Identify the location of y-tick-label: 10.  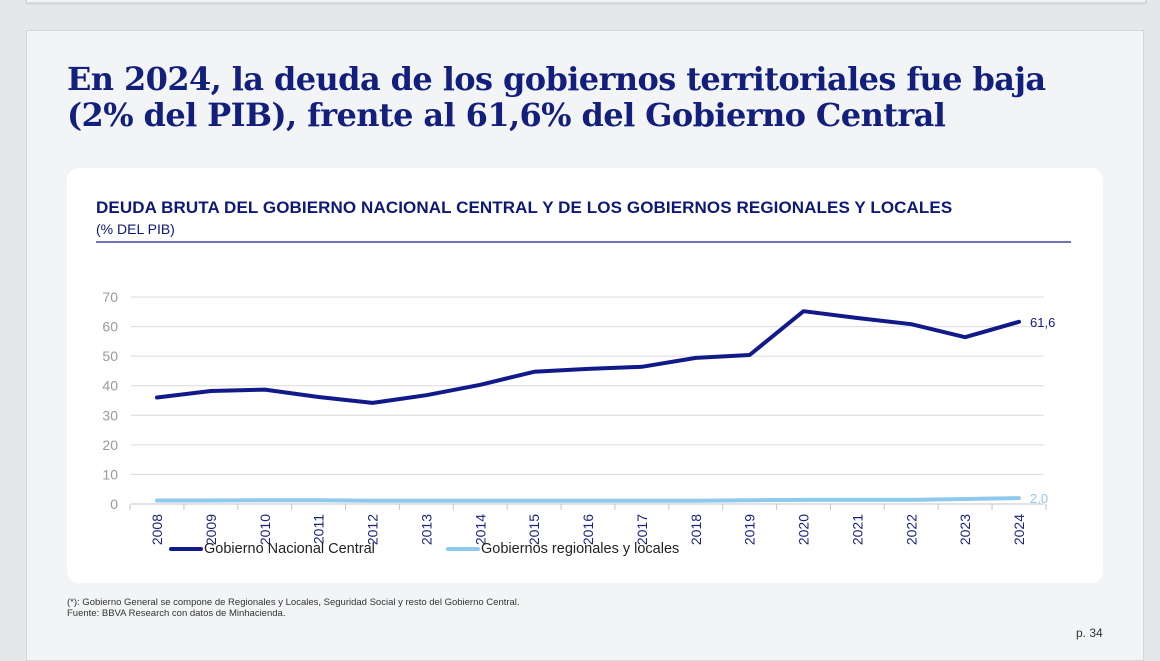
(110, 474).